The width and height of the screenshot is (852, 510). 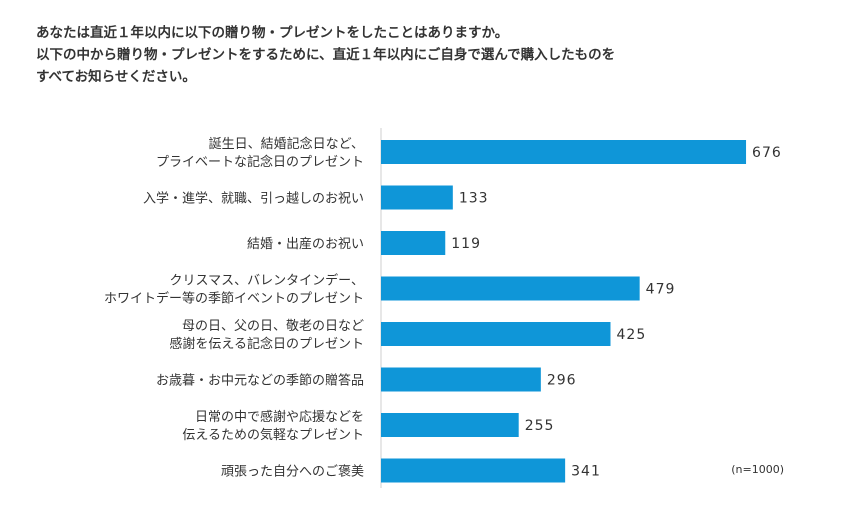 I want to click on category-label-6-line-1: 伝えるための気軽なプレゼント, so click(x=273, y=435).